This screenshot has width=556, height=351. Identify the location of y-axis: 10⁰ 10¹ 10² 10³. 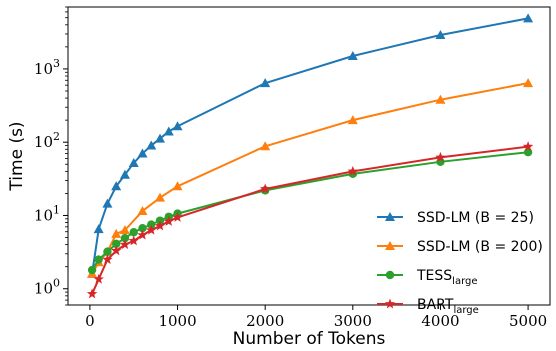
(51, 156).